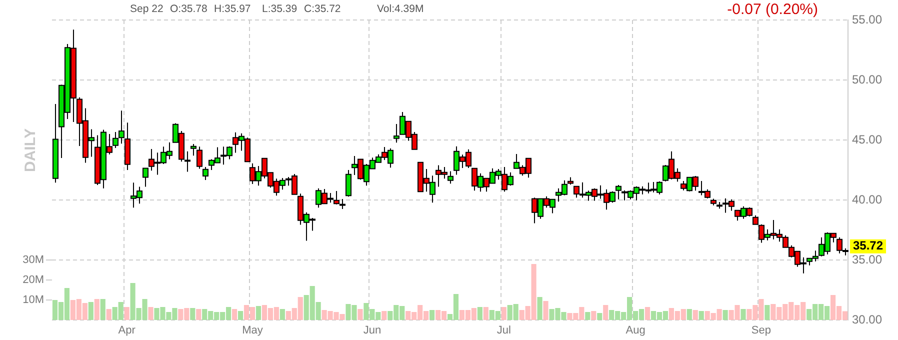  Describe the element at coordinates (867, 199) in the screenshot. I see `y-tick-label: 40.00` at that location.